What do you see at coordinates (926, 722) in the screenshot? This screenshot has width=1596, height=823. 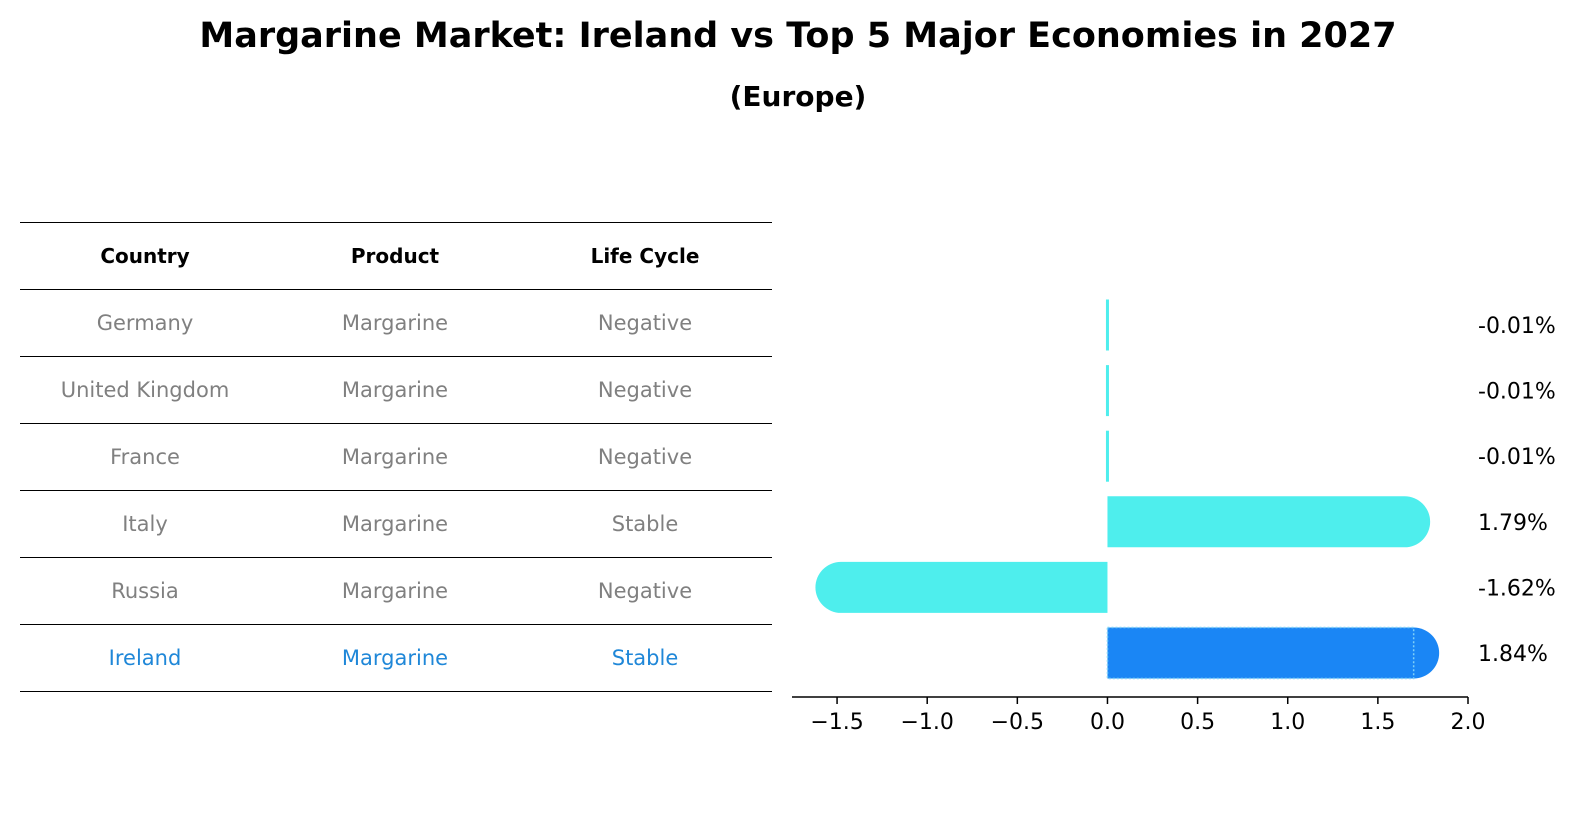 I see `x-tick-label: −1.0` at bounding box center [926, 722].